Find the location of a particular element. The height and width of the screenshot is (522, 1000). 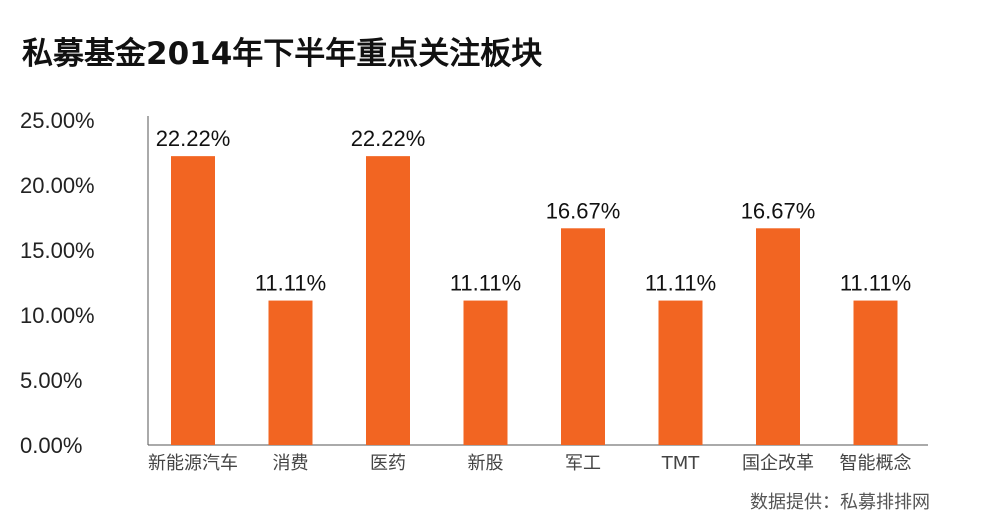

y-tick-label: 0.00% is located at coordinates (51, 445).